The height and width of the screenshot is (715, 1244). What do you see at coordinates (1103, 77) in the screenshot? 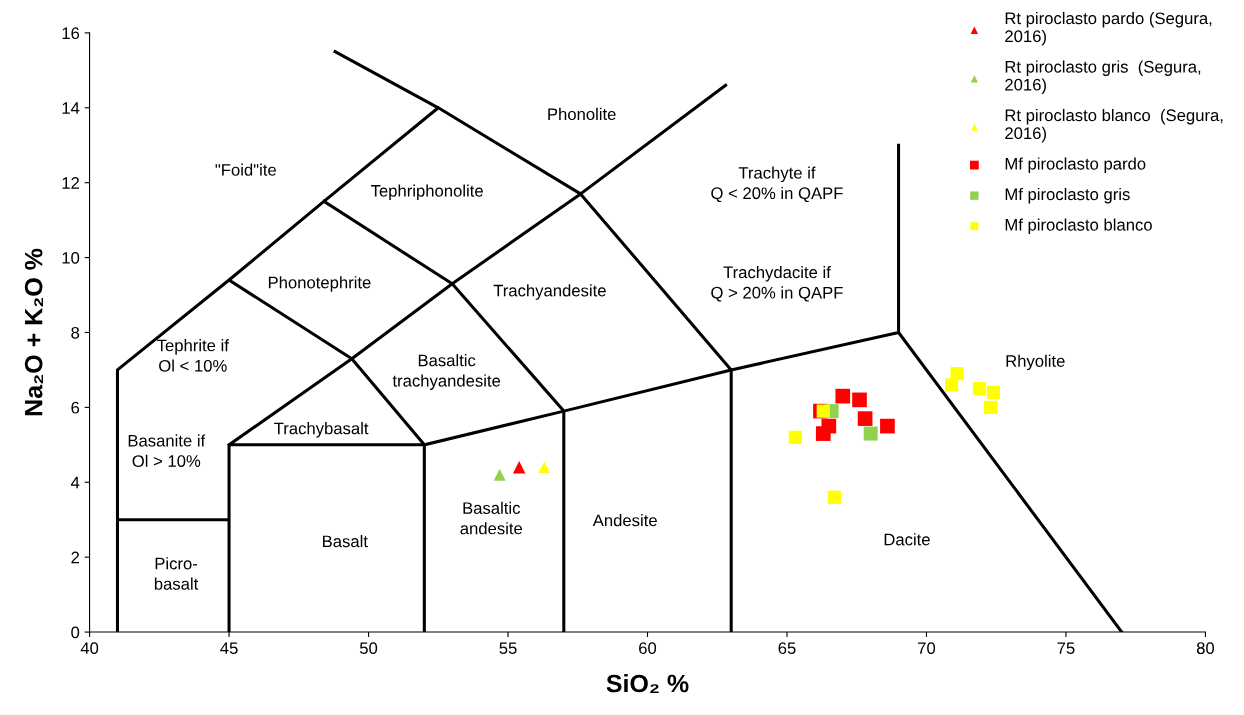
I see `legend-label: Rt piroclasto gris (Segura, 2016)` at bounding box center [1103, 77].